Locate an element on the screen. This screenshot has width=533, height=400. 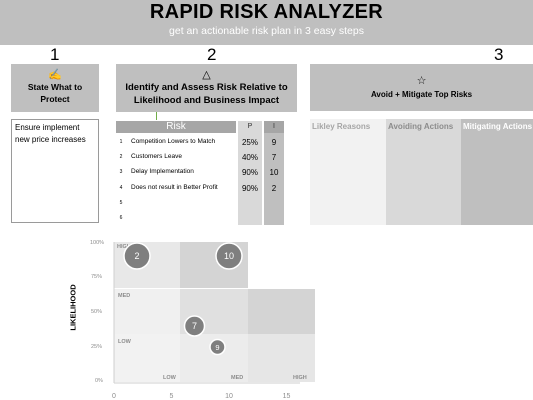
impact-column-header: I is located at coordinates (274, 127).